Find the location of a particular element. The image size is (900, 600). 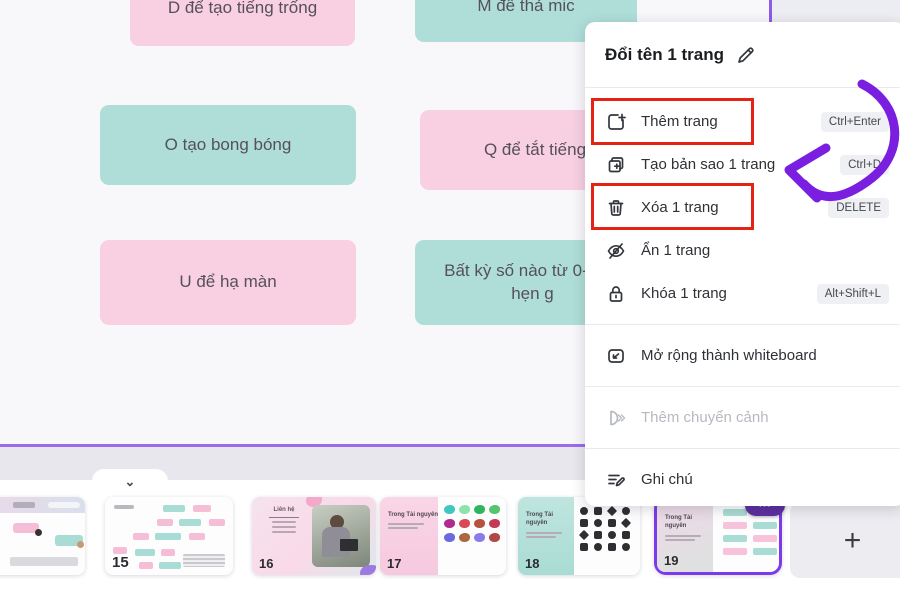

sticky-note-text: M để thả mic is located at coordinates (526, 7).